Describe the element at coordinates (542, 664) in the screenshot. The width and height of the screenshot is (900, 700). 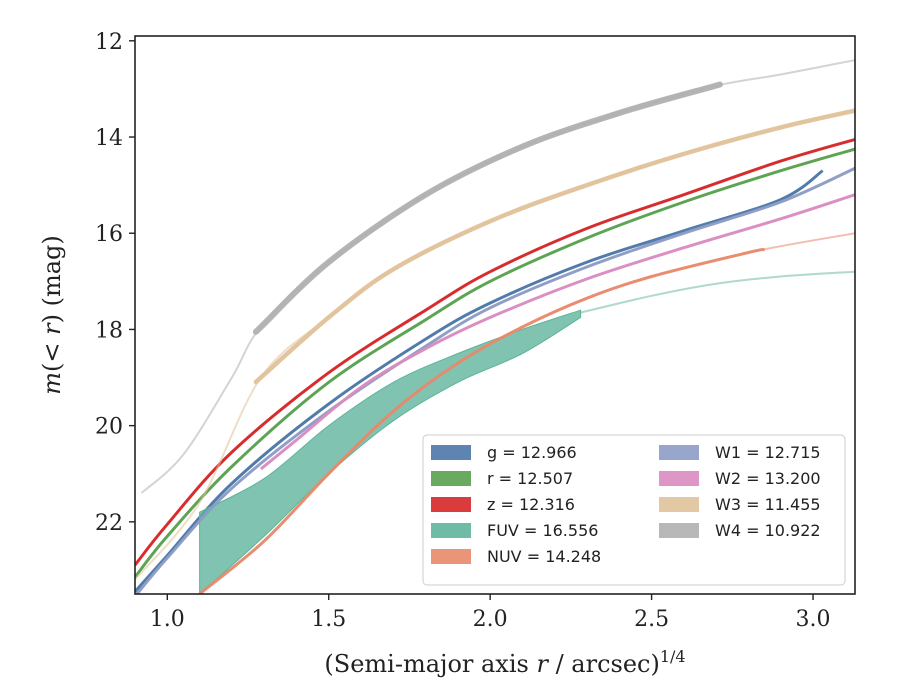
I see `x-label-var: r` at that location.